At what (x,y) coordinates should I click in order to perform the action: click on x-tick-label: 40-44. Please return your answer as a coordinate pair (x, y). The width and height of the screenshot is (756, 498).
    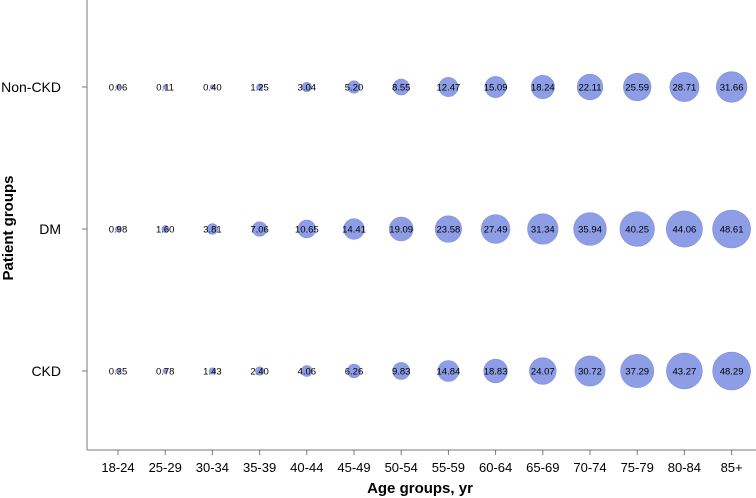
    Looking at the image, I should click on (306, 467).